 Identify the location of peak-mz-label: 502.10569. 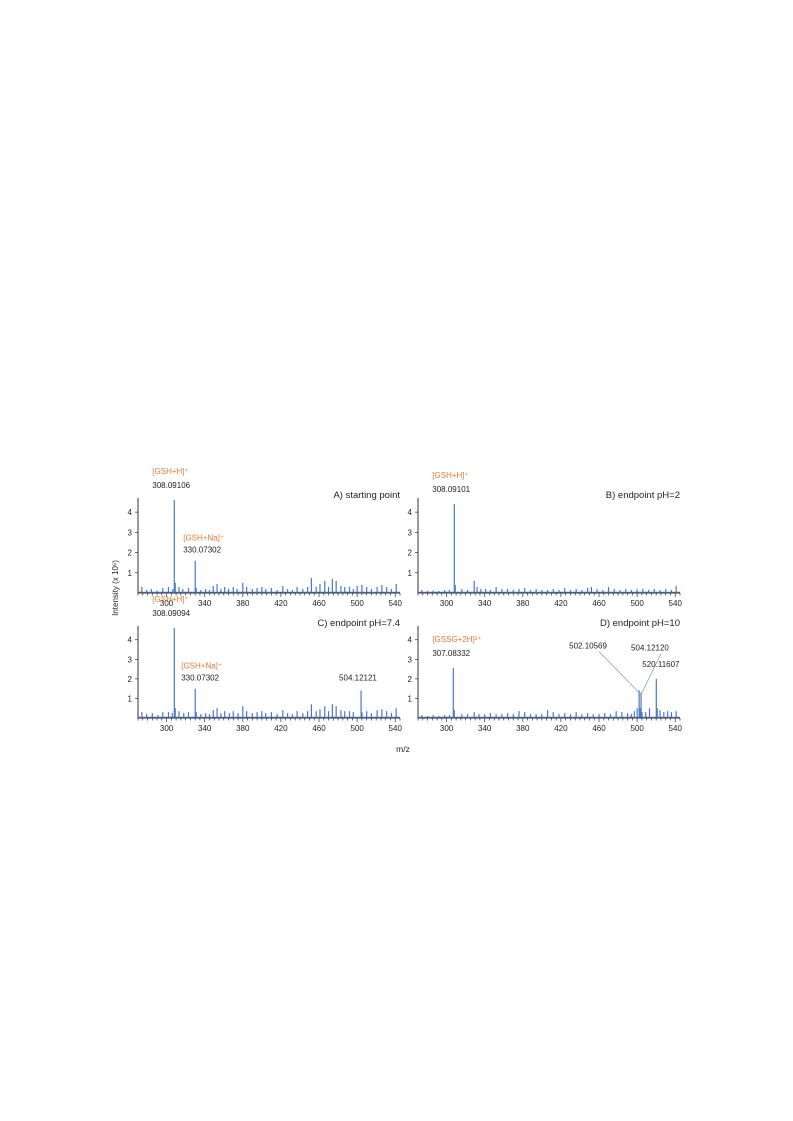
(588, 646).